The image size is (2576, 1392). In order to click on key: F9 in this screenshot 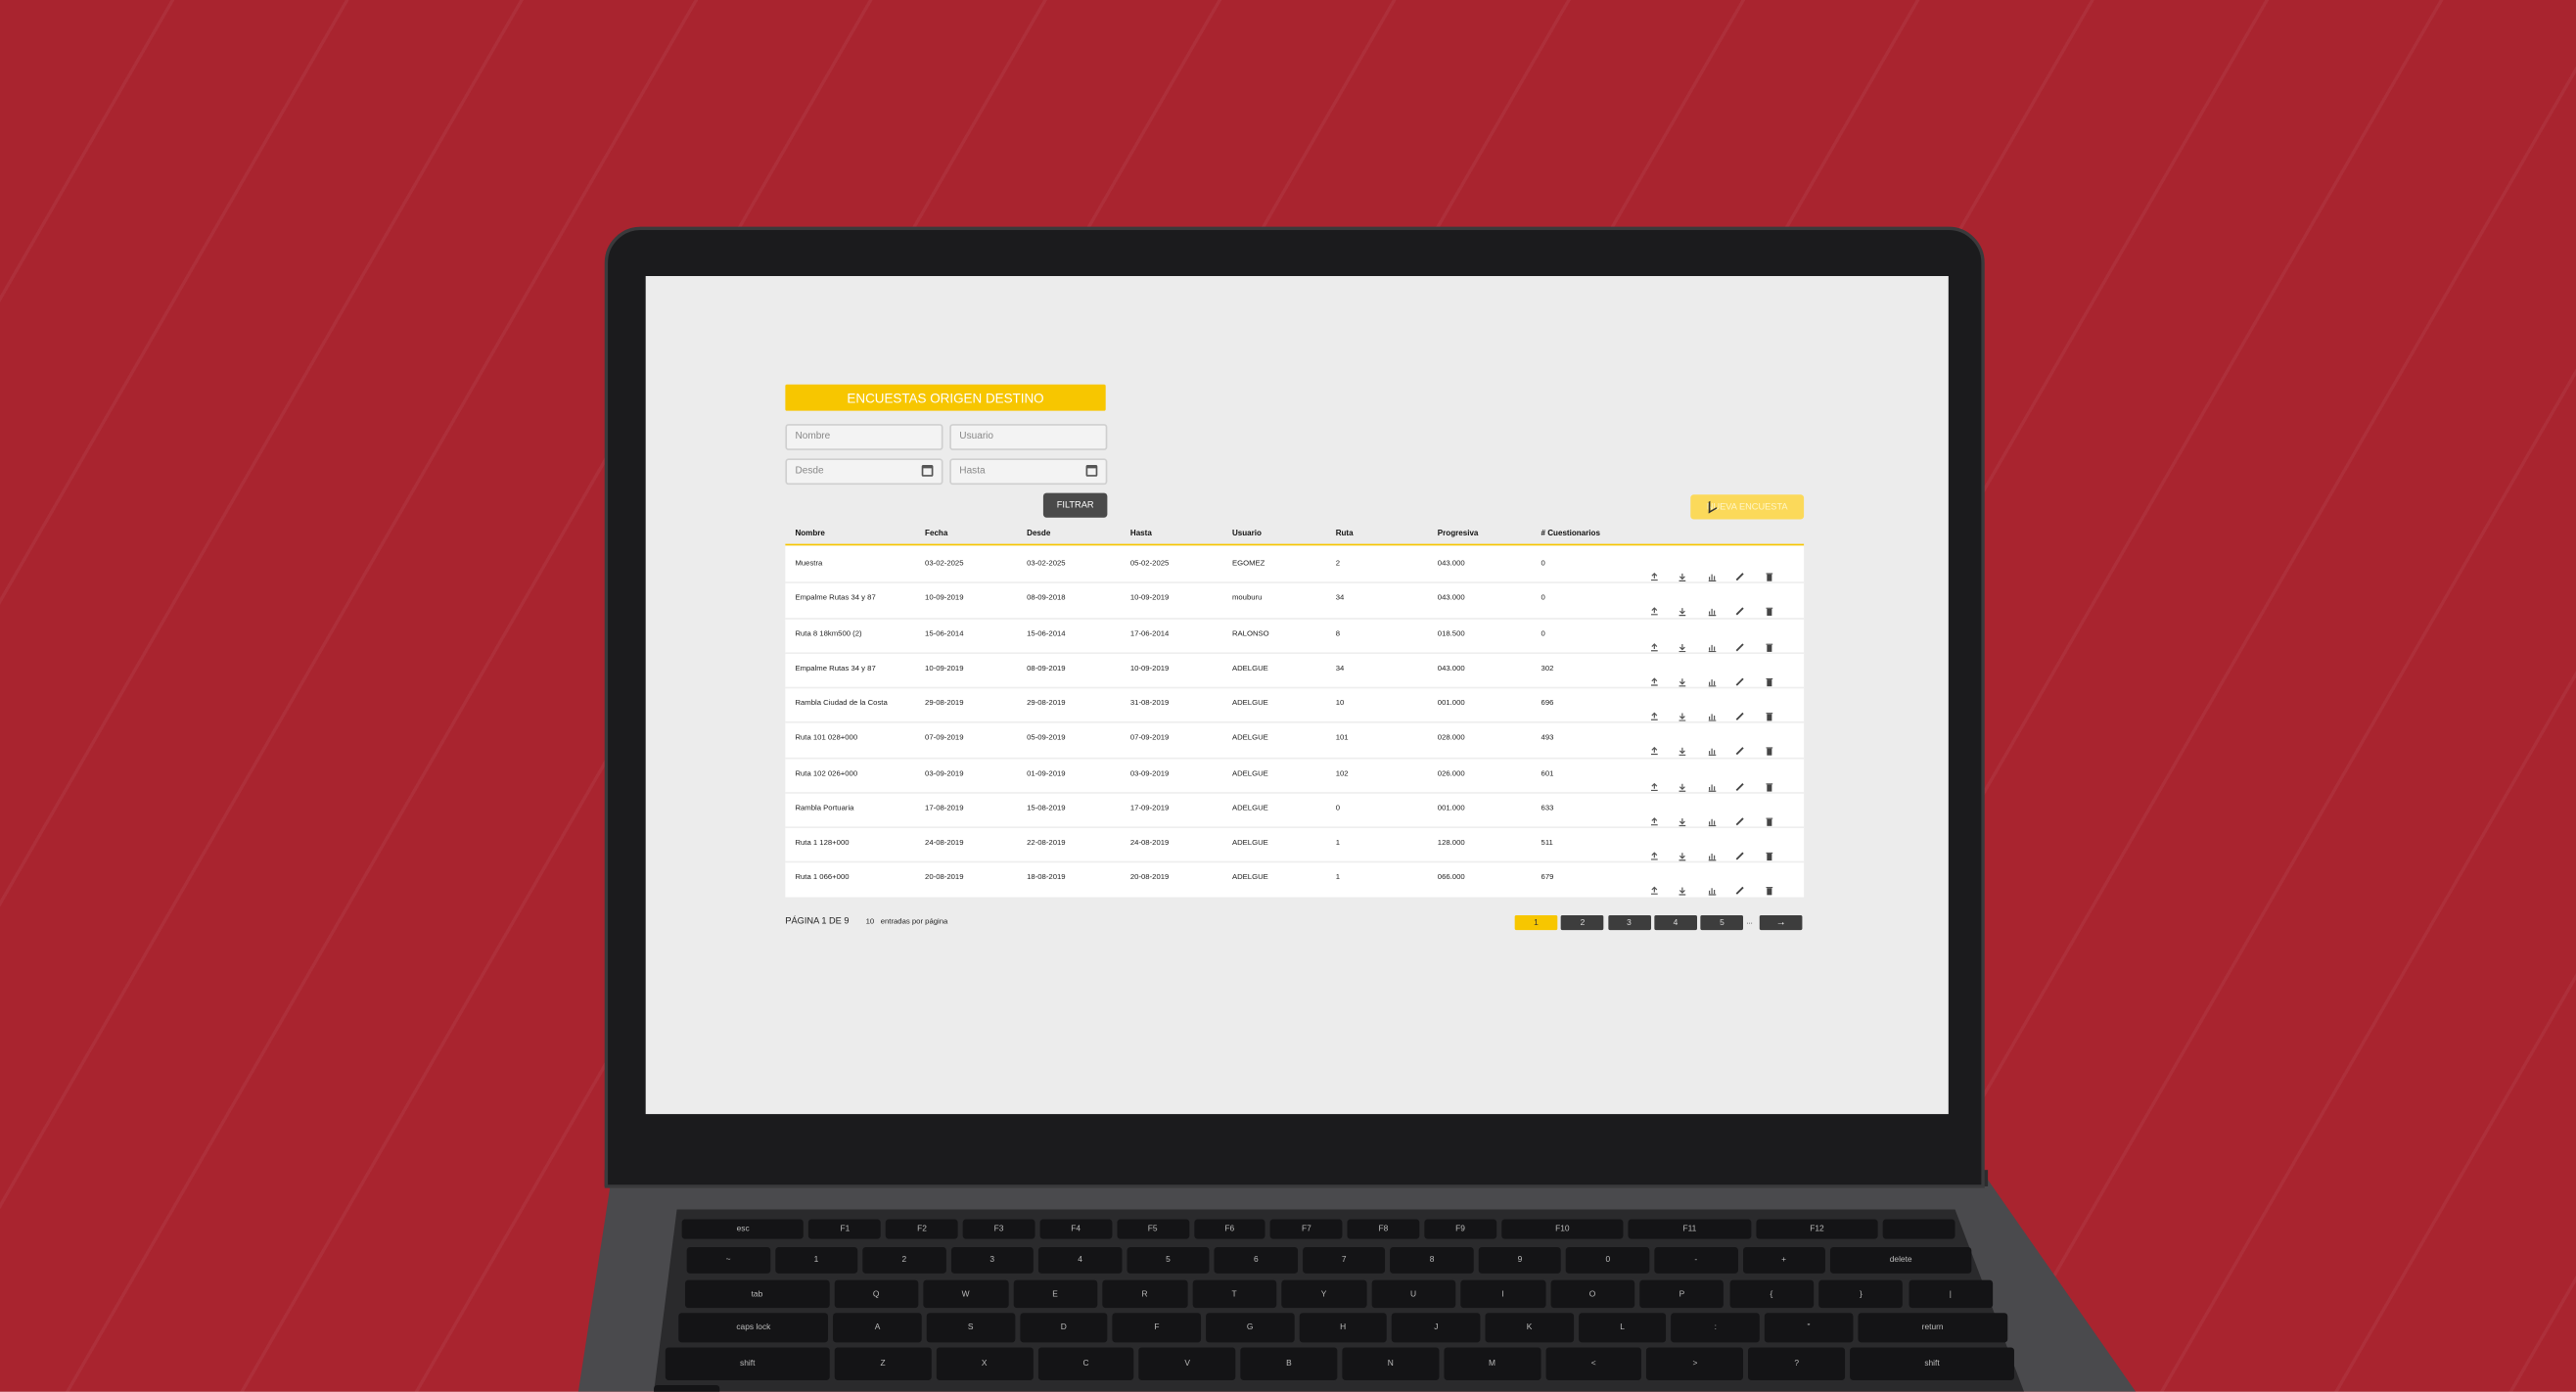, I will do `click(1460, 1229)`.